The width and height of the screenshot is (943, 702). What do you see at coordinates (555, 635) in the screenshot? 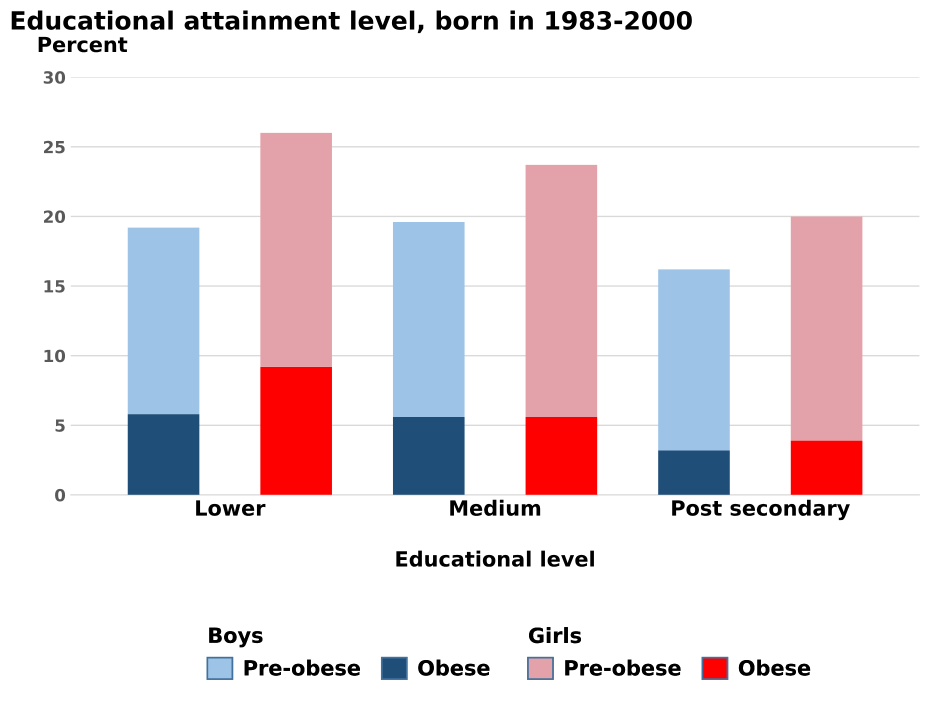
I see `text: Girls` at bounding box center [555, 635].